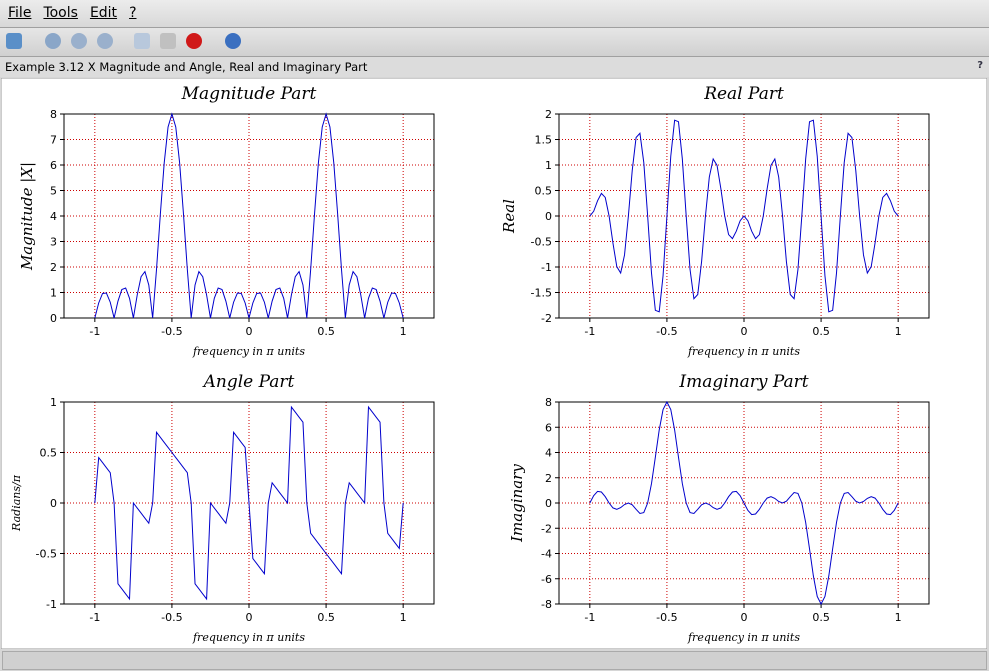  I want to click on y-tick-label: -4, so click(546, 554).